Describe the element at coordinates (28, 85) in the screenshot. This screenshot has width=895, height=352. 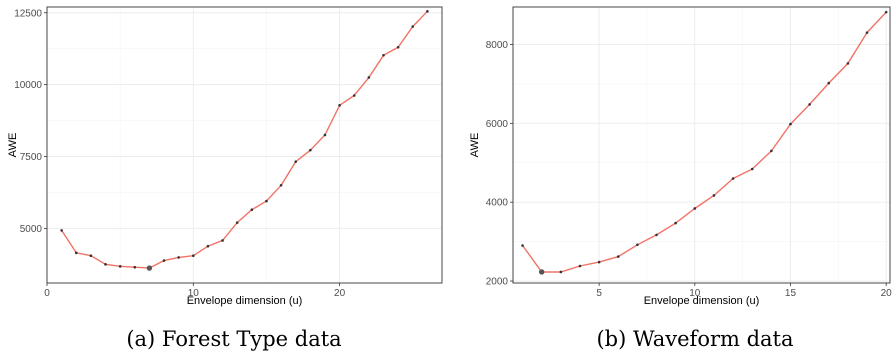
I see `y-tick-label: 10000` at that location.